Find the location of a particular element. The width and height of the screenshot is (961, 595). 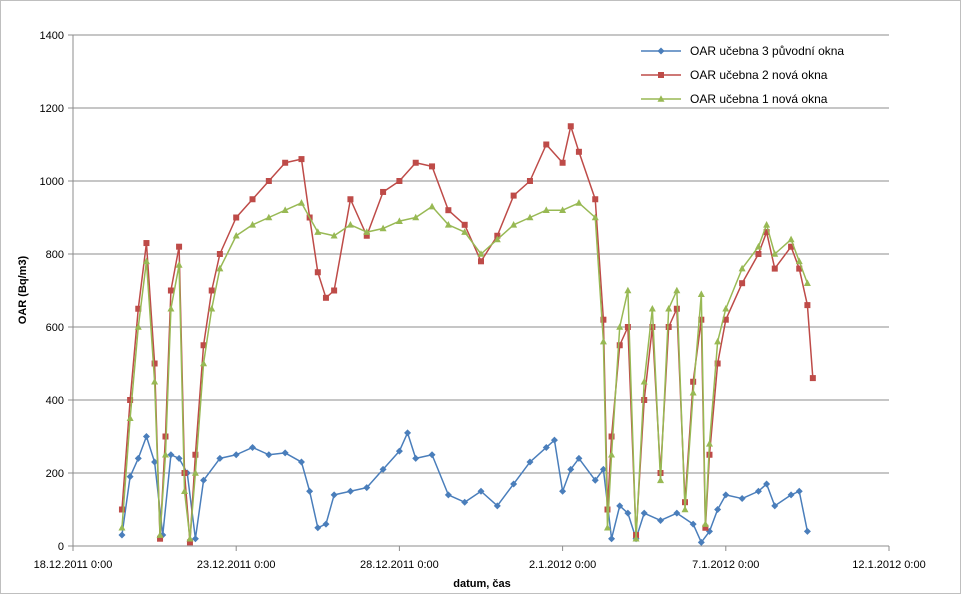

x-tick-label: 7.1.2012 0:00 is located at coordinates (725, 565).